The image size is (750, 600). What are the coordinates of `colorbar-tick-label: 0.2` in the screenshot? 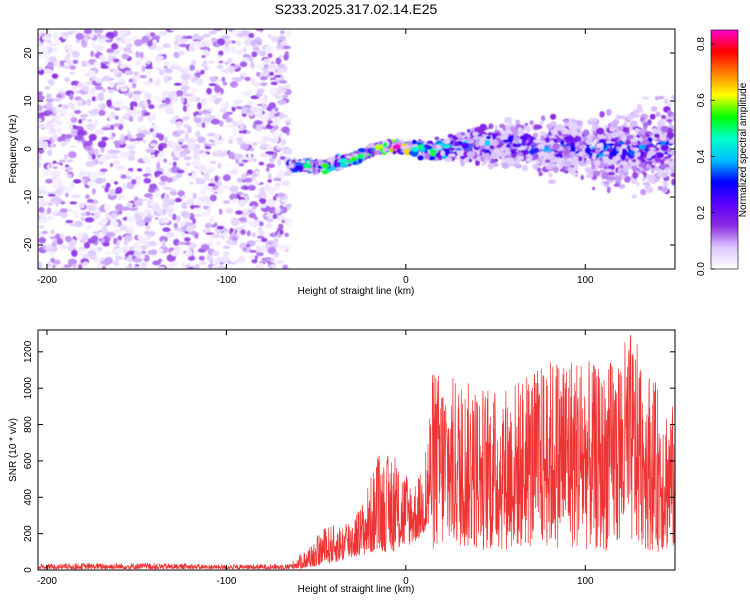 It's located at (701, 212).